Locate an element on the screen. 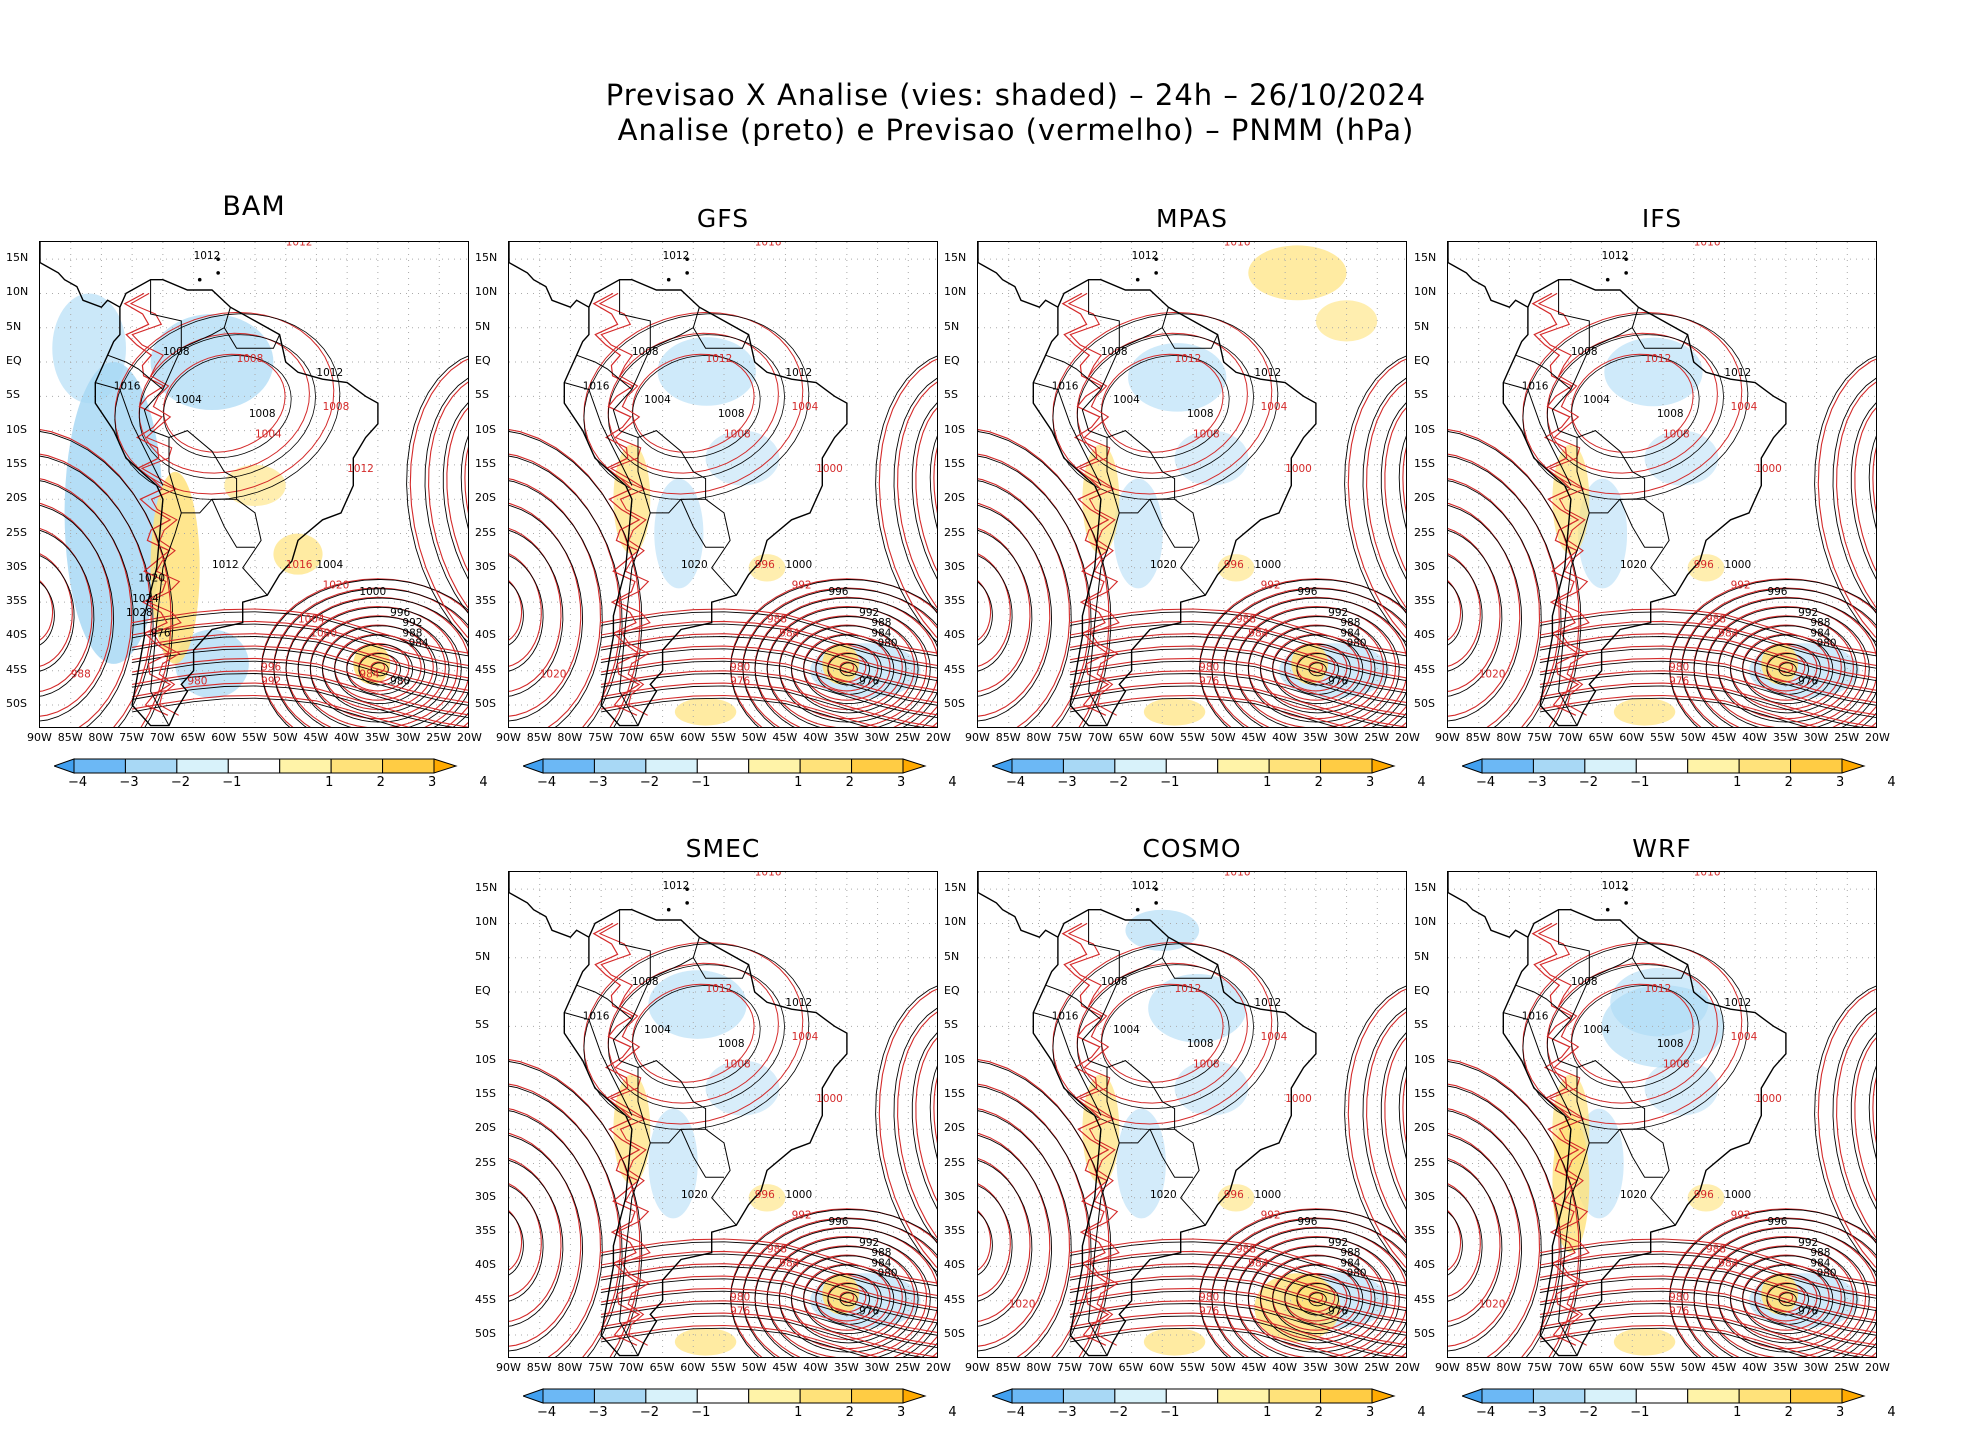 Image resolution: width=1964 pixels, height=1436 pixels. latitude-label: 20S is located at coordinates (954, 498).